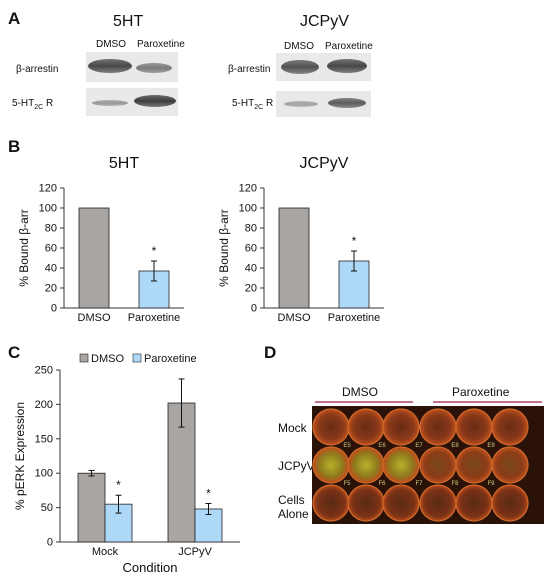  I want to click on blot-5ht-row-receptor: 5-HT2C R, so click(32, 104).